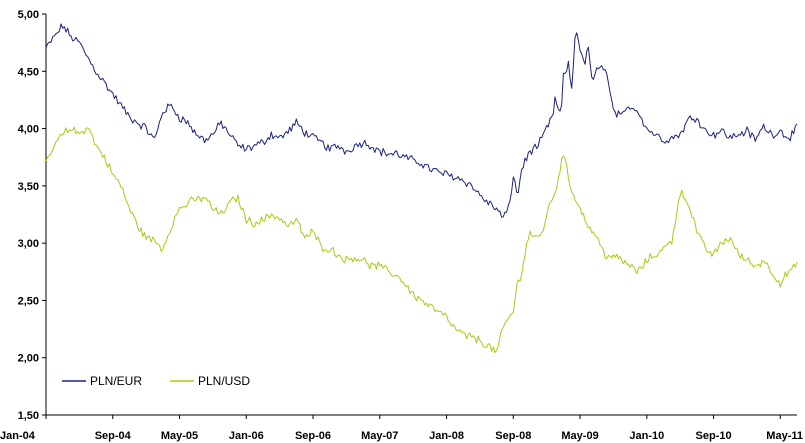 The width and height of the screenshot is (805, 443). Describe the element at coordinates (28, 72) in the screenshot. I see `y-tick-label: 4,50` at that location.